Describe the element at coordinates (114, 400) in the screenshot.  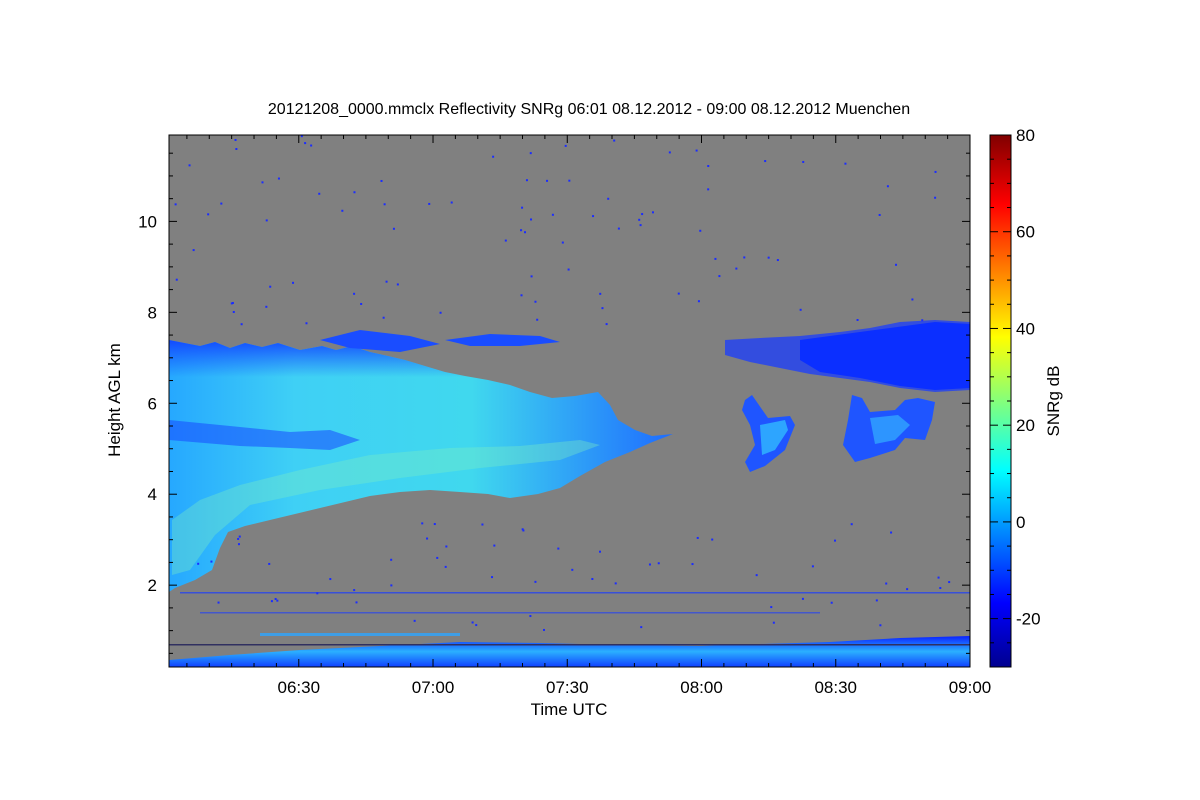
I see `y-axis-label: Height AGL km` at that location.